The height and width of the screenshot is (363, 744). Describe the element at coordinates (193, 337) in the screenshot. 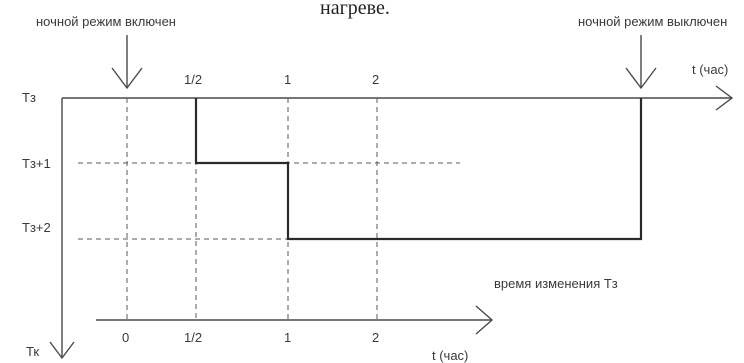

I see `bottom-tick-half: 1/2` at that location.